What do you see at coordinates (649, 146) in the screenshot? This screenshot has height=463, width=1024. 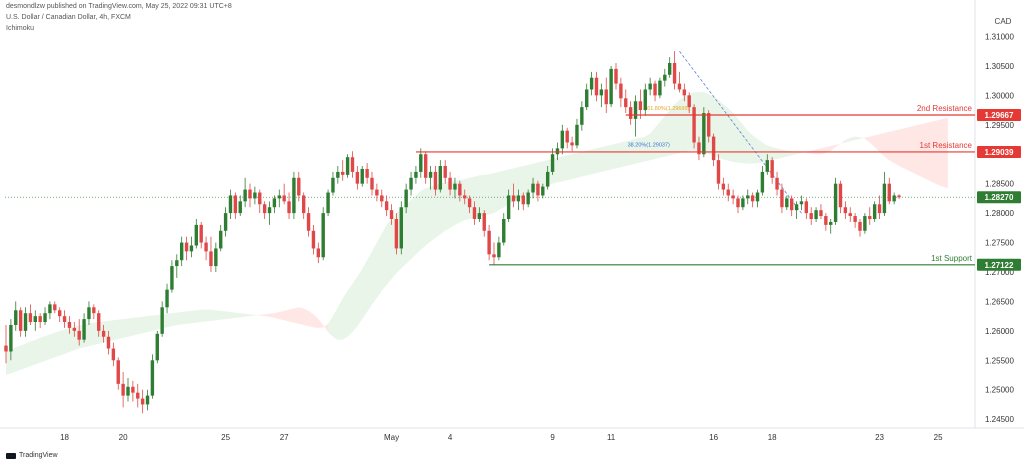 I see `fib-annotation: 38.20%(1.29037)` at bounding box center [649, 146].